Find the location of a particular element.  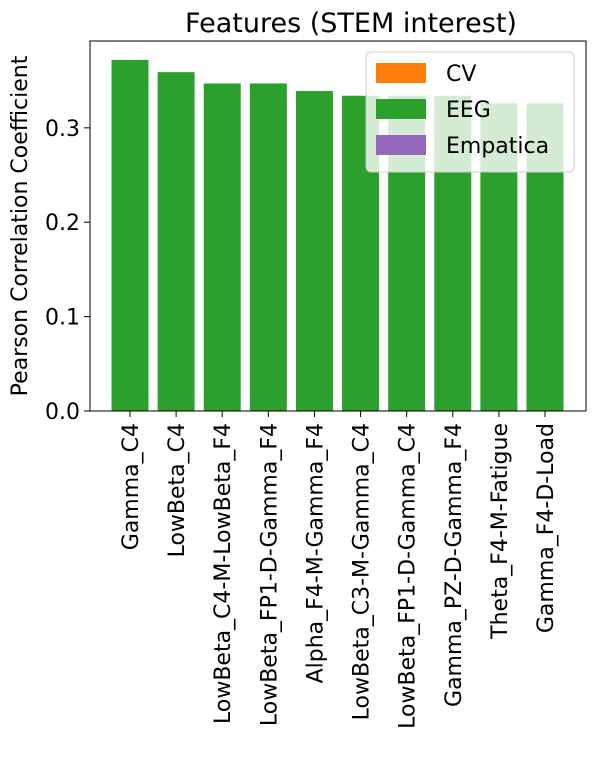

y-axis-ticks: 0.0 0.1 0.2 0.3 is located at coordinates (67, 271).